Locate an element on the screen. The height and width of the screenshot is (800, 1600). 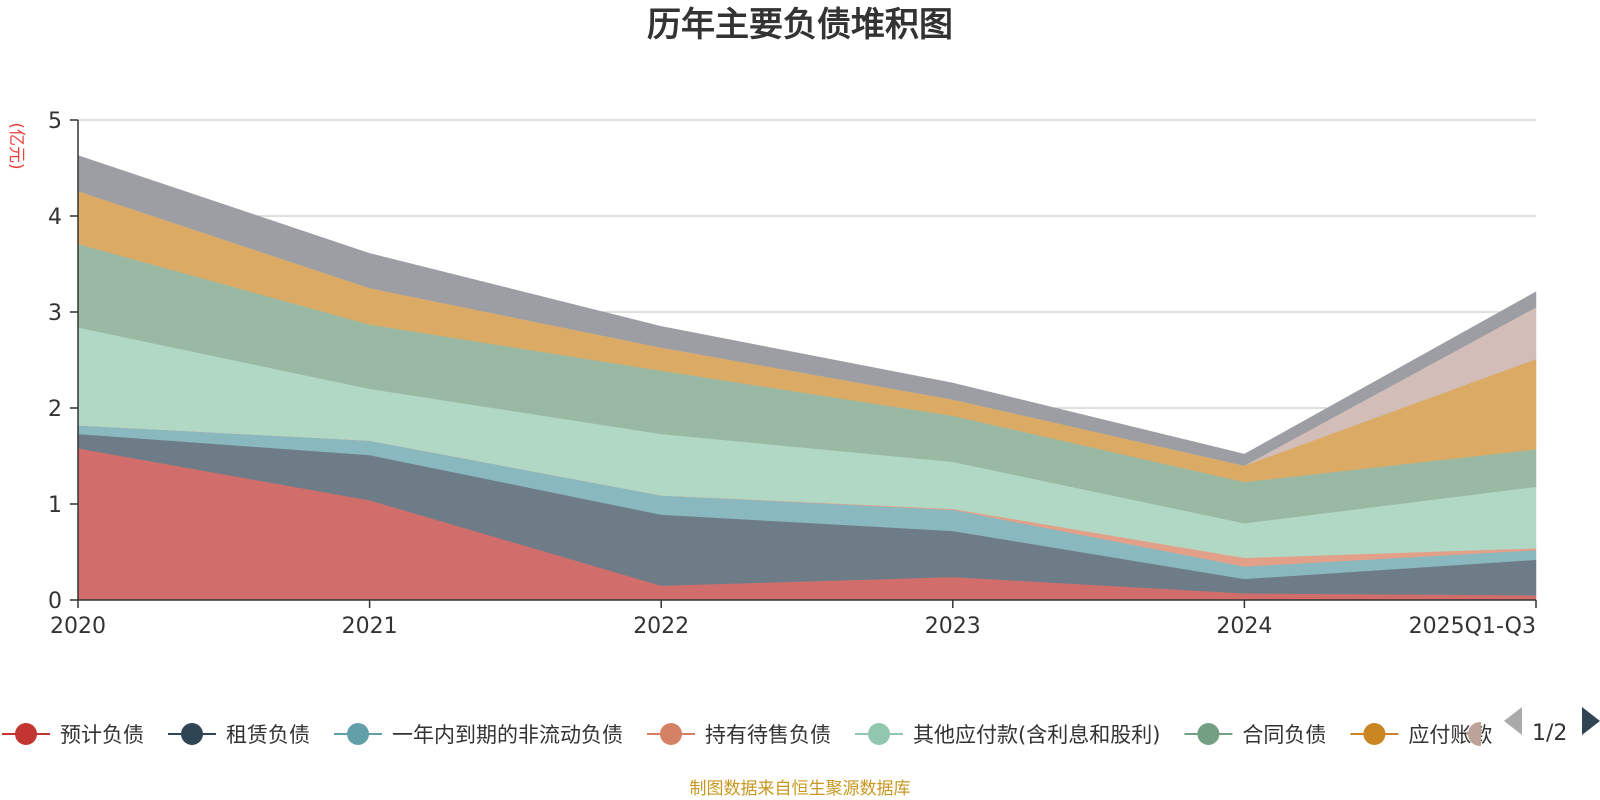
legend-label: 持有待售负债 is located at coordinates (768, 735).